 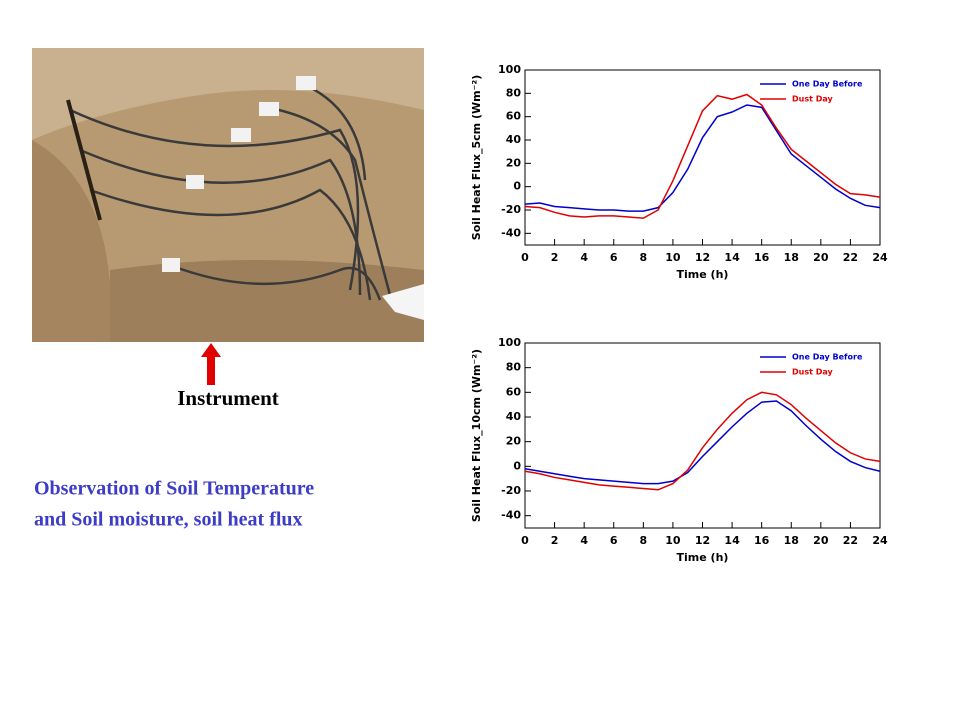 I want to click on caption: and Soil moisture, soil heat flux, so click(x=168, y=520).